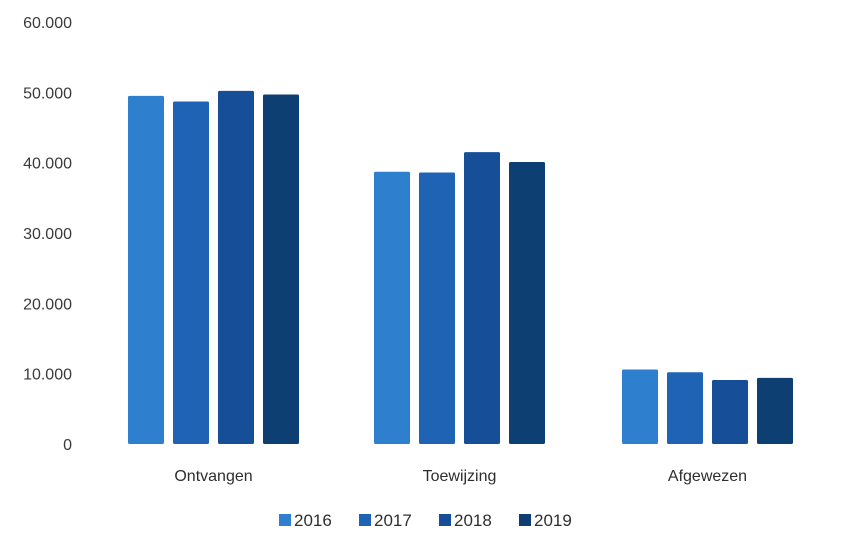  Describe the element at coordinates (482, 298) in the screenshot. I see `bar-toewijzing-2018` at that location.